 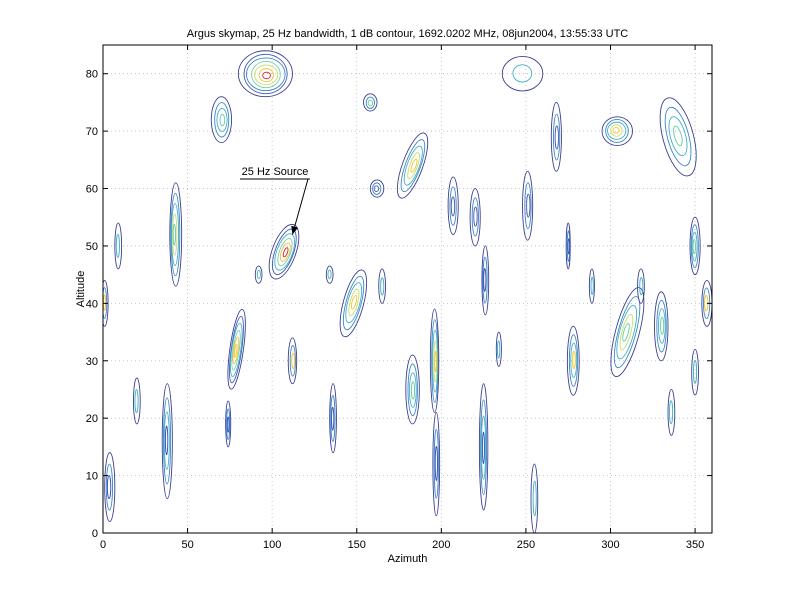 What do you see at coordinates (92, 419) in the screenshot?
I see `y-tick-label: 20` at bounding box center [92, 419].